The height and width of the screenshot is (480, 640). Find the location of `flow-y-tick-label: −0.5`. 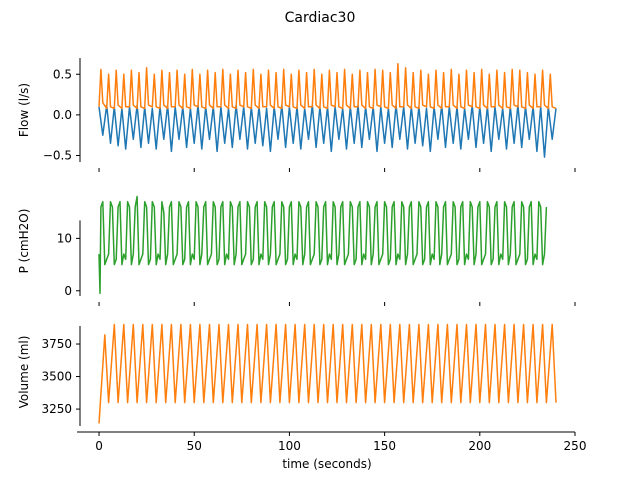

flow-y-tick-label: −0.5 is located at coordinates (57, 156).